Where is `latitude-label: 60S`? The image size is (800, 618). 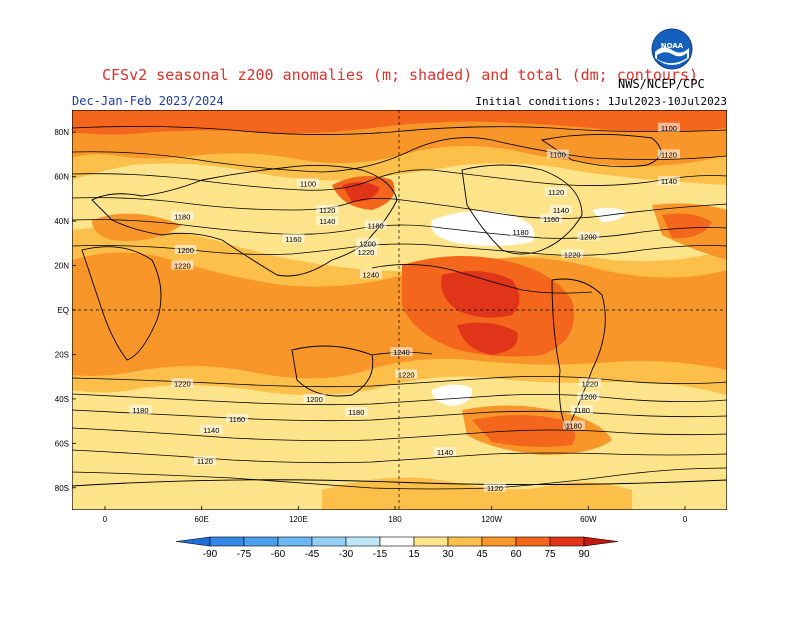 latitude-label: 60S is located at coordinates (62, 443).